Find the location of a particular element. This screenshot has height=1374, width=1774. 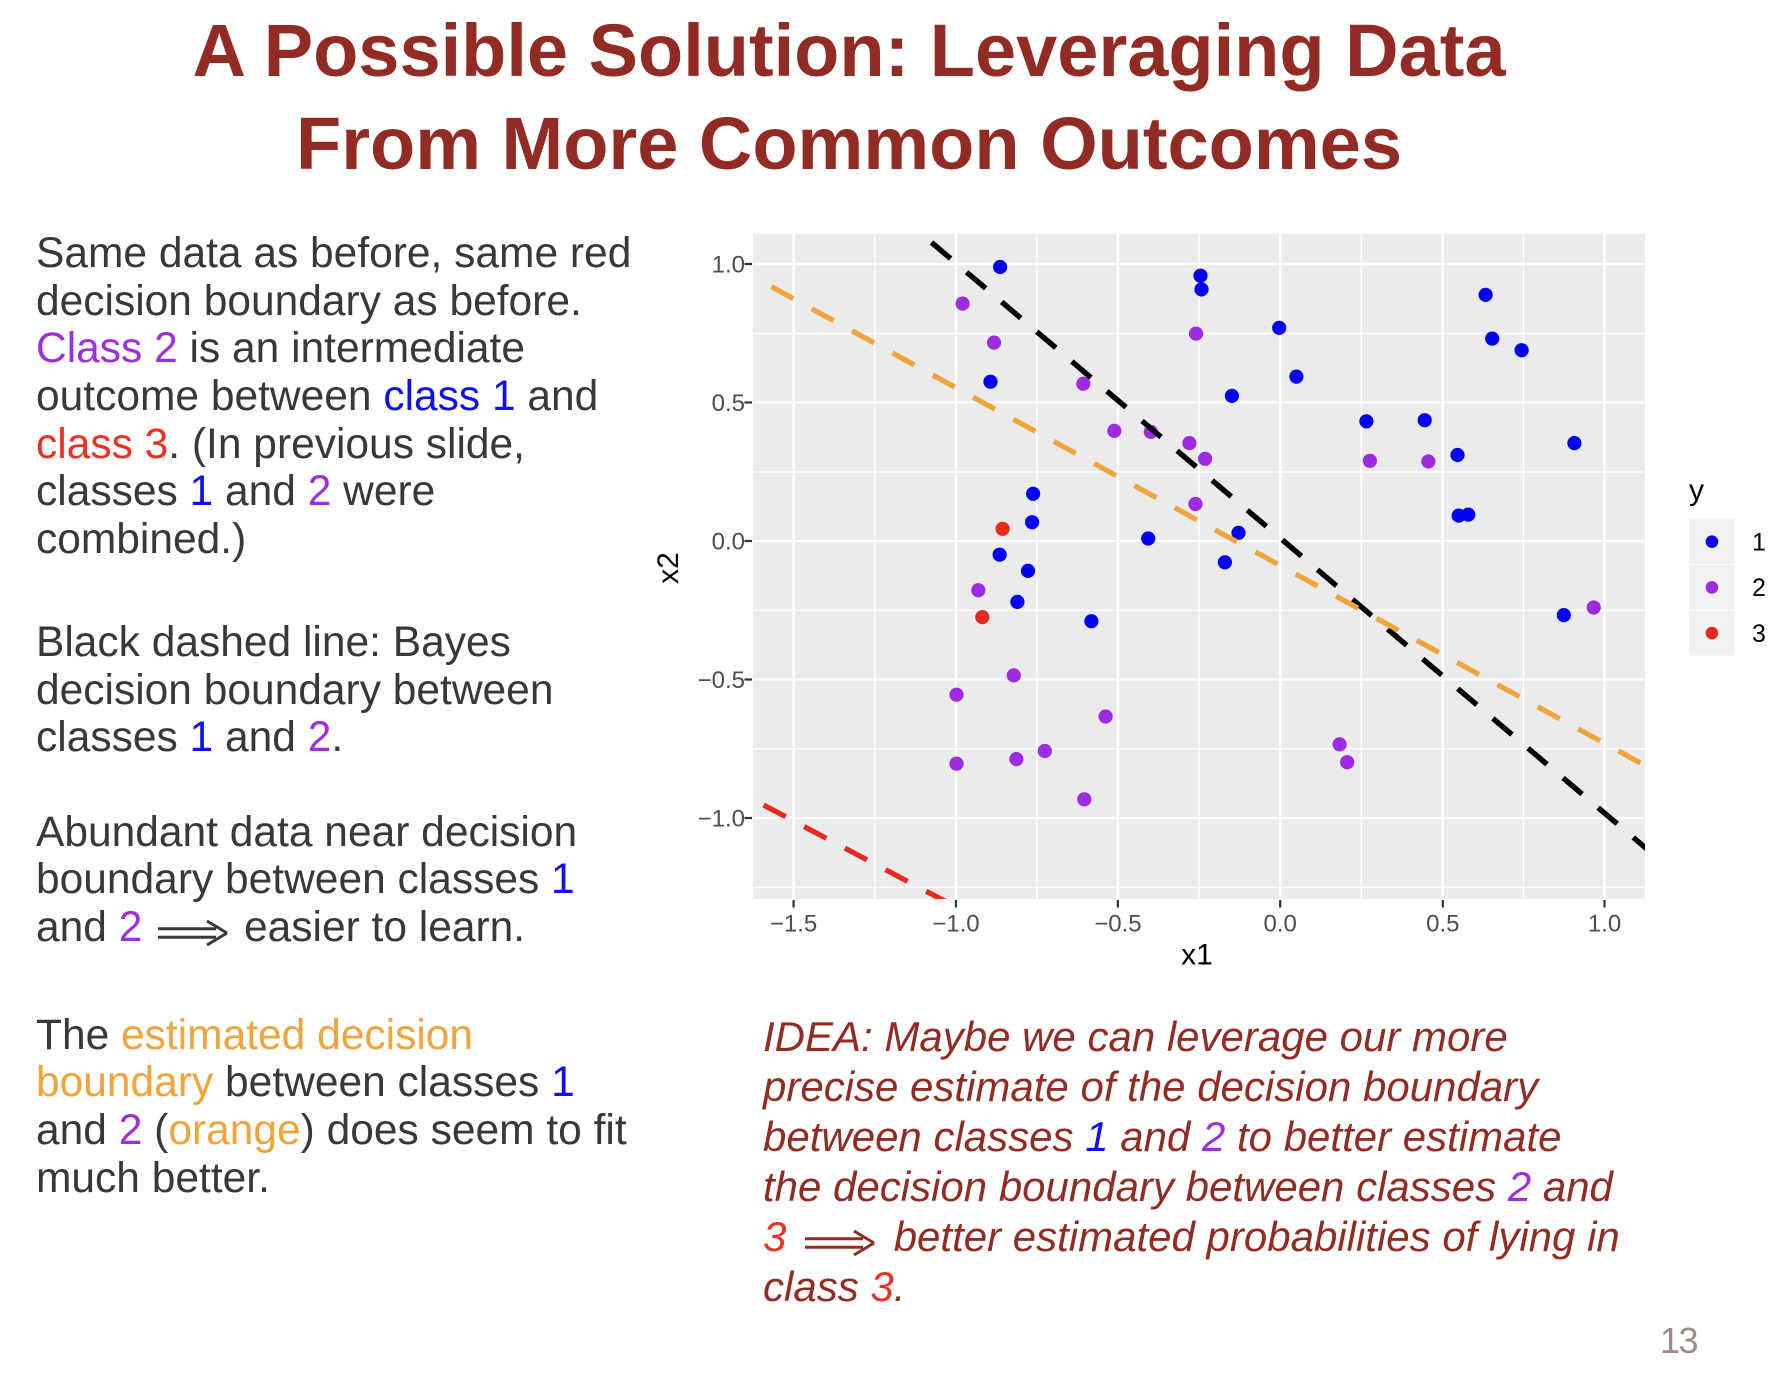

svg-text: −1.5 is located at coordinates (793, 924).